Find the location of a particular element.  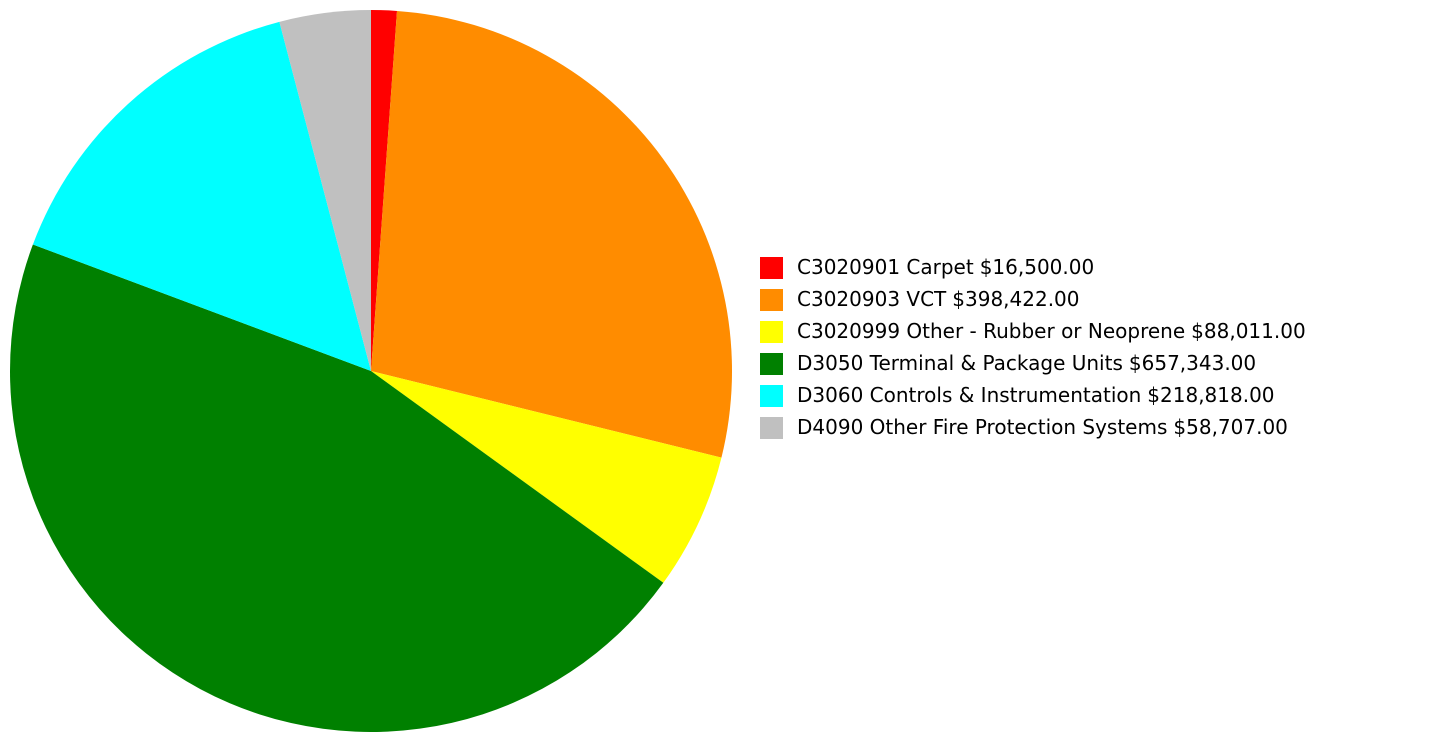

legend-label: C3020901 Carpet $16,500.00 is located at coordinates (945, 267).